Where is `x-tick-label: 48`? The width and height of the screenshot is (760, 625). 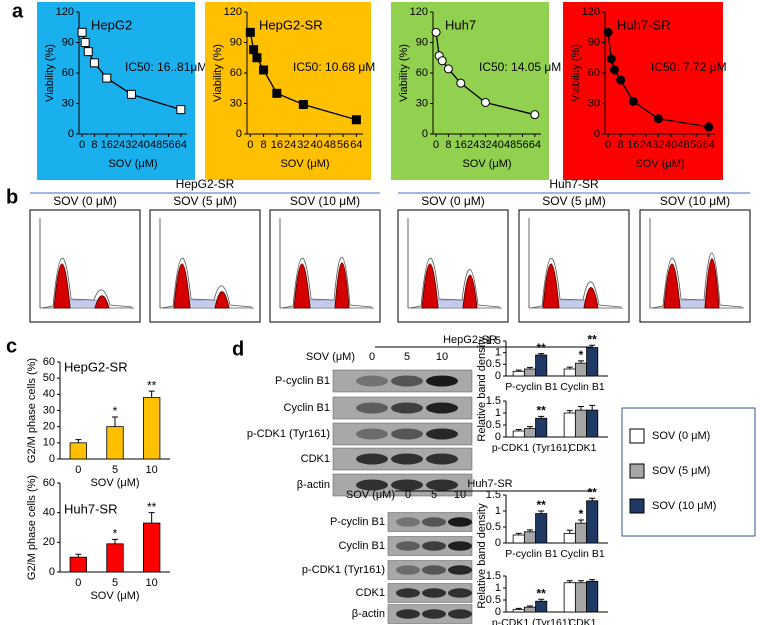 x-tick-label: 48 is located at coordinates (330, 145).